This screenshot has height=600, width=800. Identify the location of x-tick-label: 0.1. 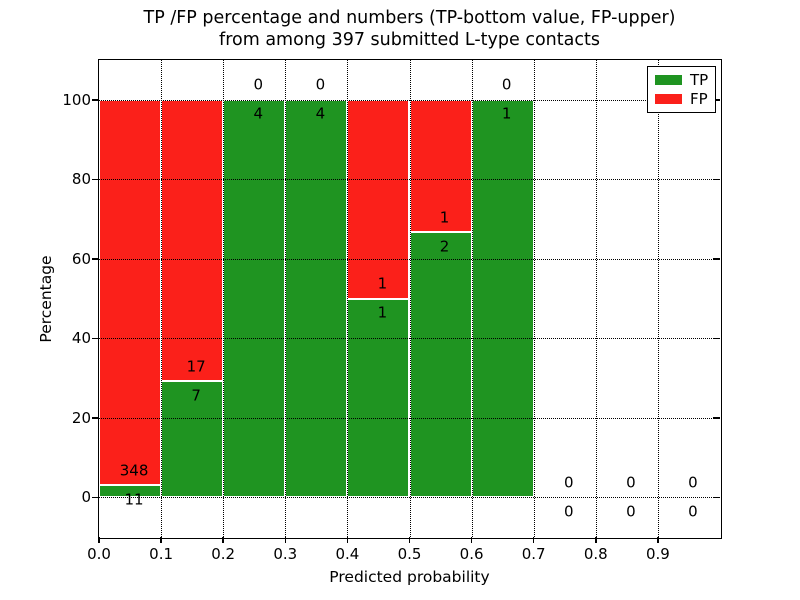
(161, 554).